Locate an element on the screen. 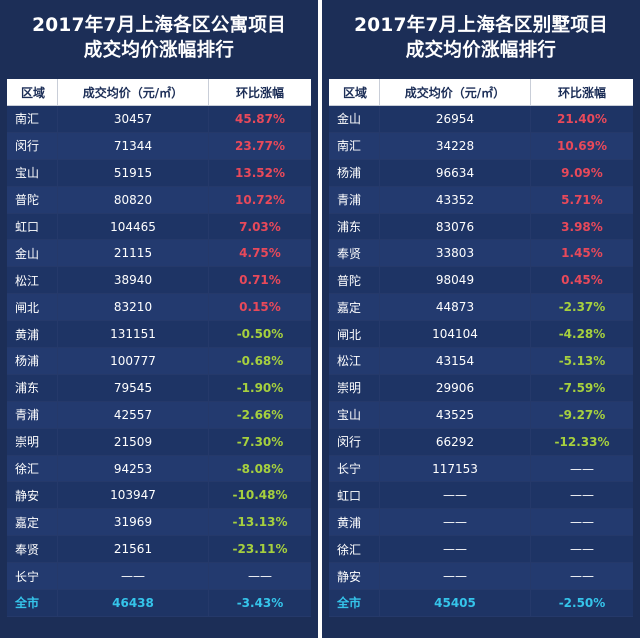 The width and height of the screenshot is (640, 638). price-cell: 30457 is located at coordinates (132, 119).